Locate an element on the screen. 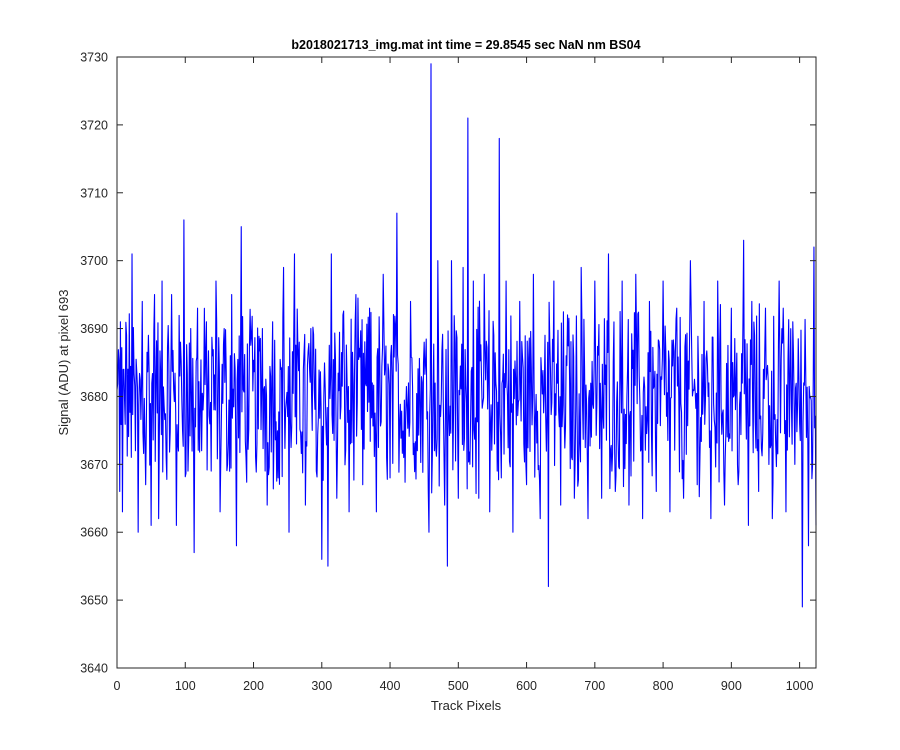 The image size is (900, 750). x-axis-label: Track Pixels is located at coordinates (466, 705).